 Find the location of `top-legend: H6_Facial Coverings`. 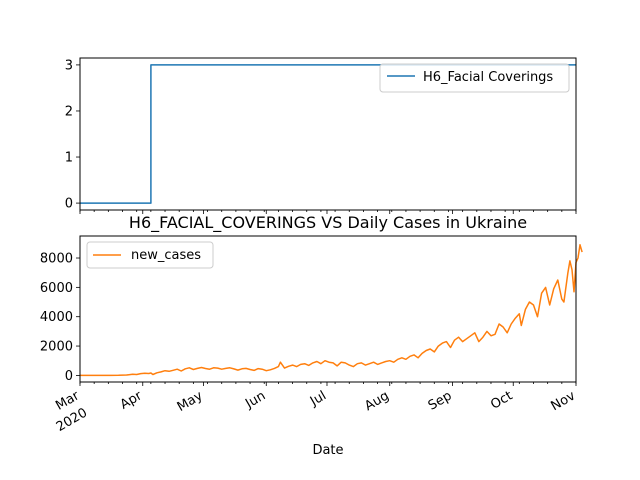

top-legend: H6_Facial Coverings is located at coordinates (474, 78).